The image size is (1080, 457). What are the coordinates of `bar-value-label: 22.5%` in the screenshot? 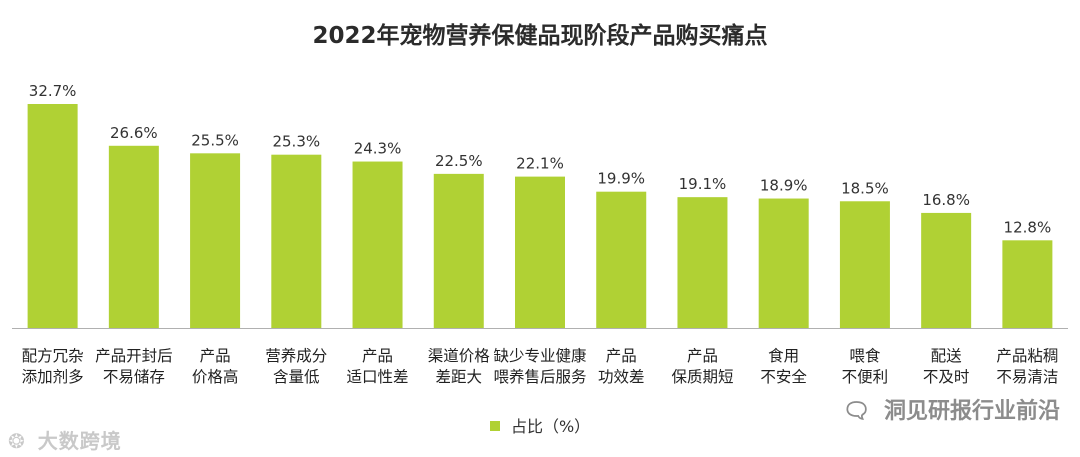 It's located at (459, 161).